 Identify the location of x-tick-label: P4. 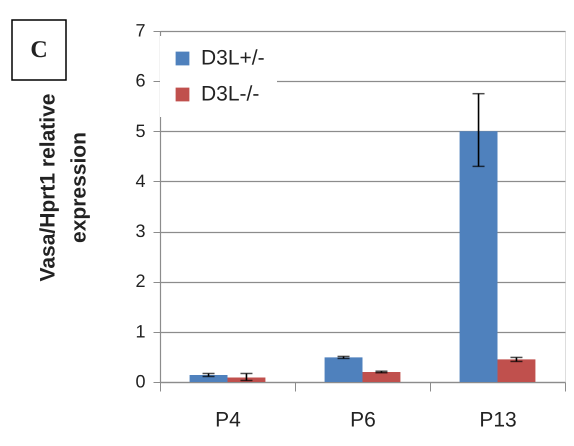
(228, 420).